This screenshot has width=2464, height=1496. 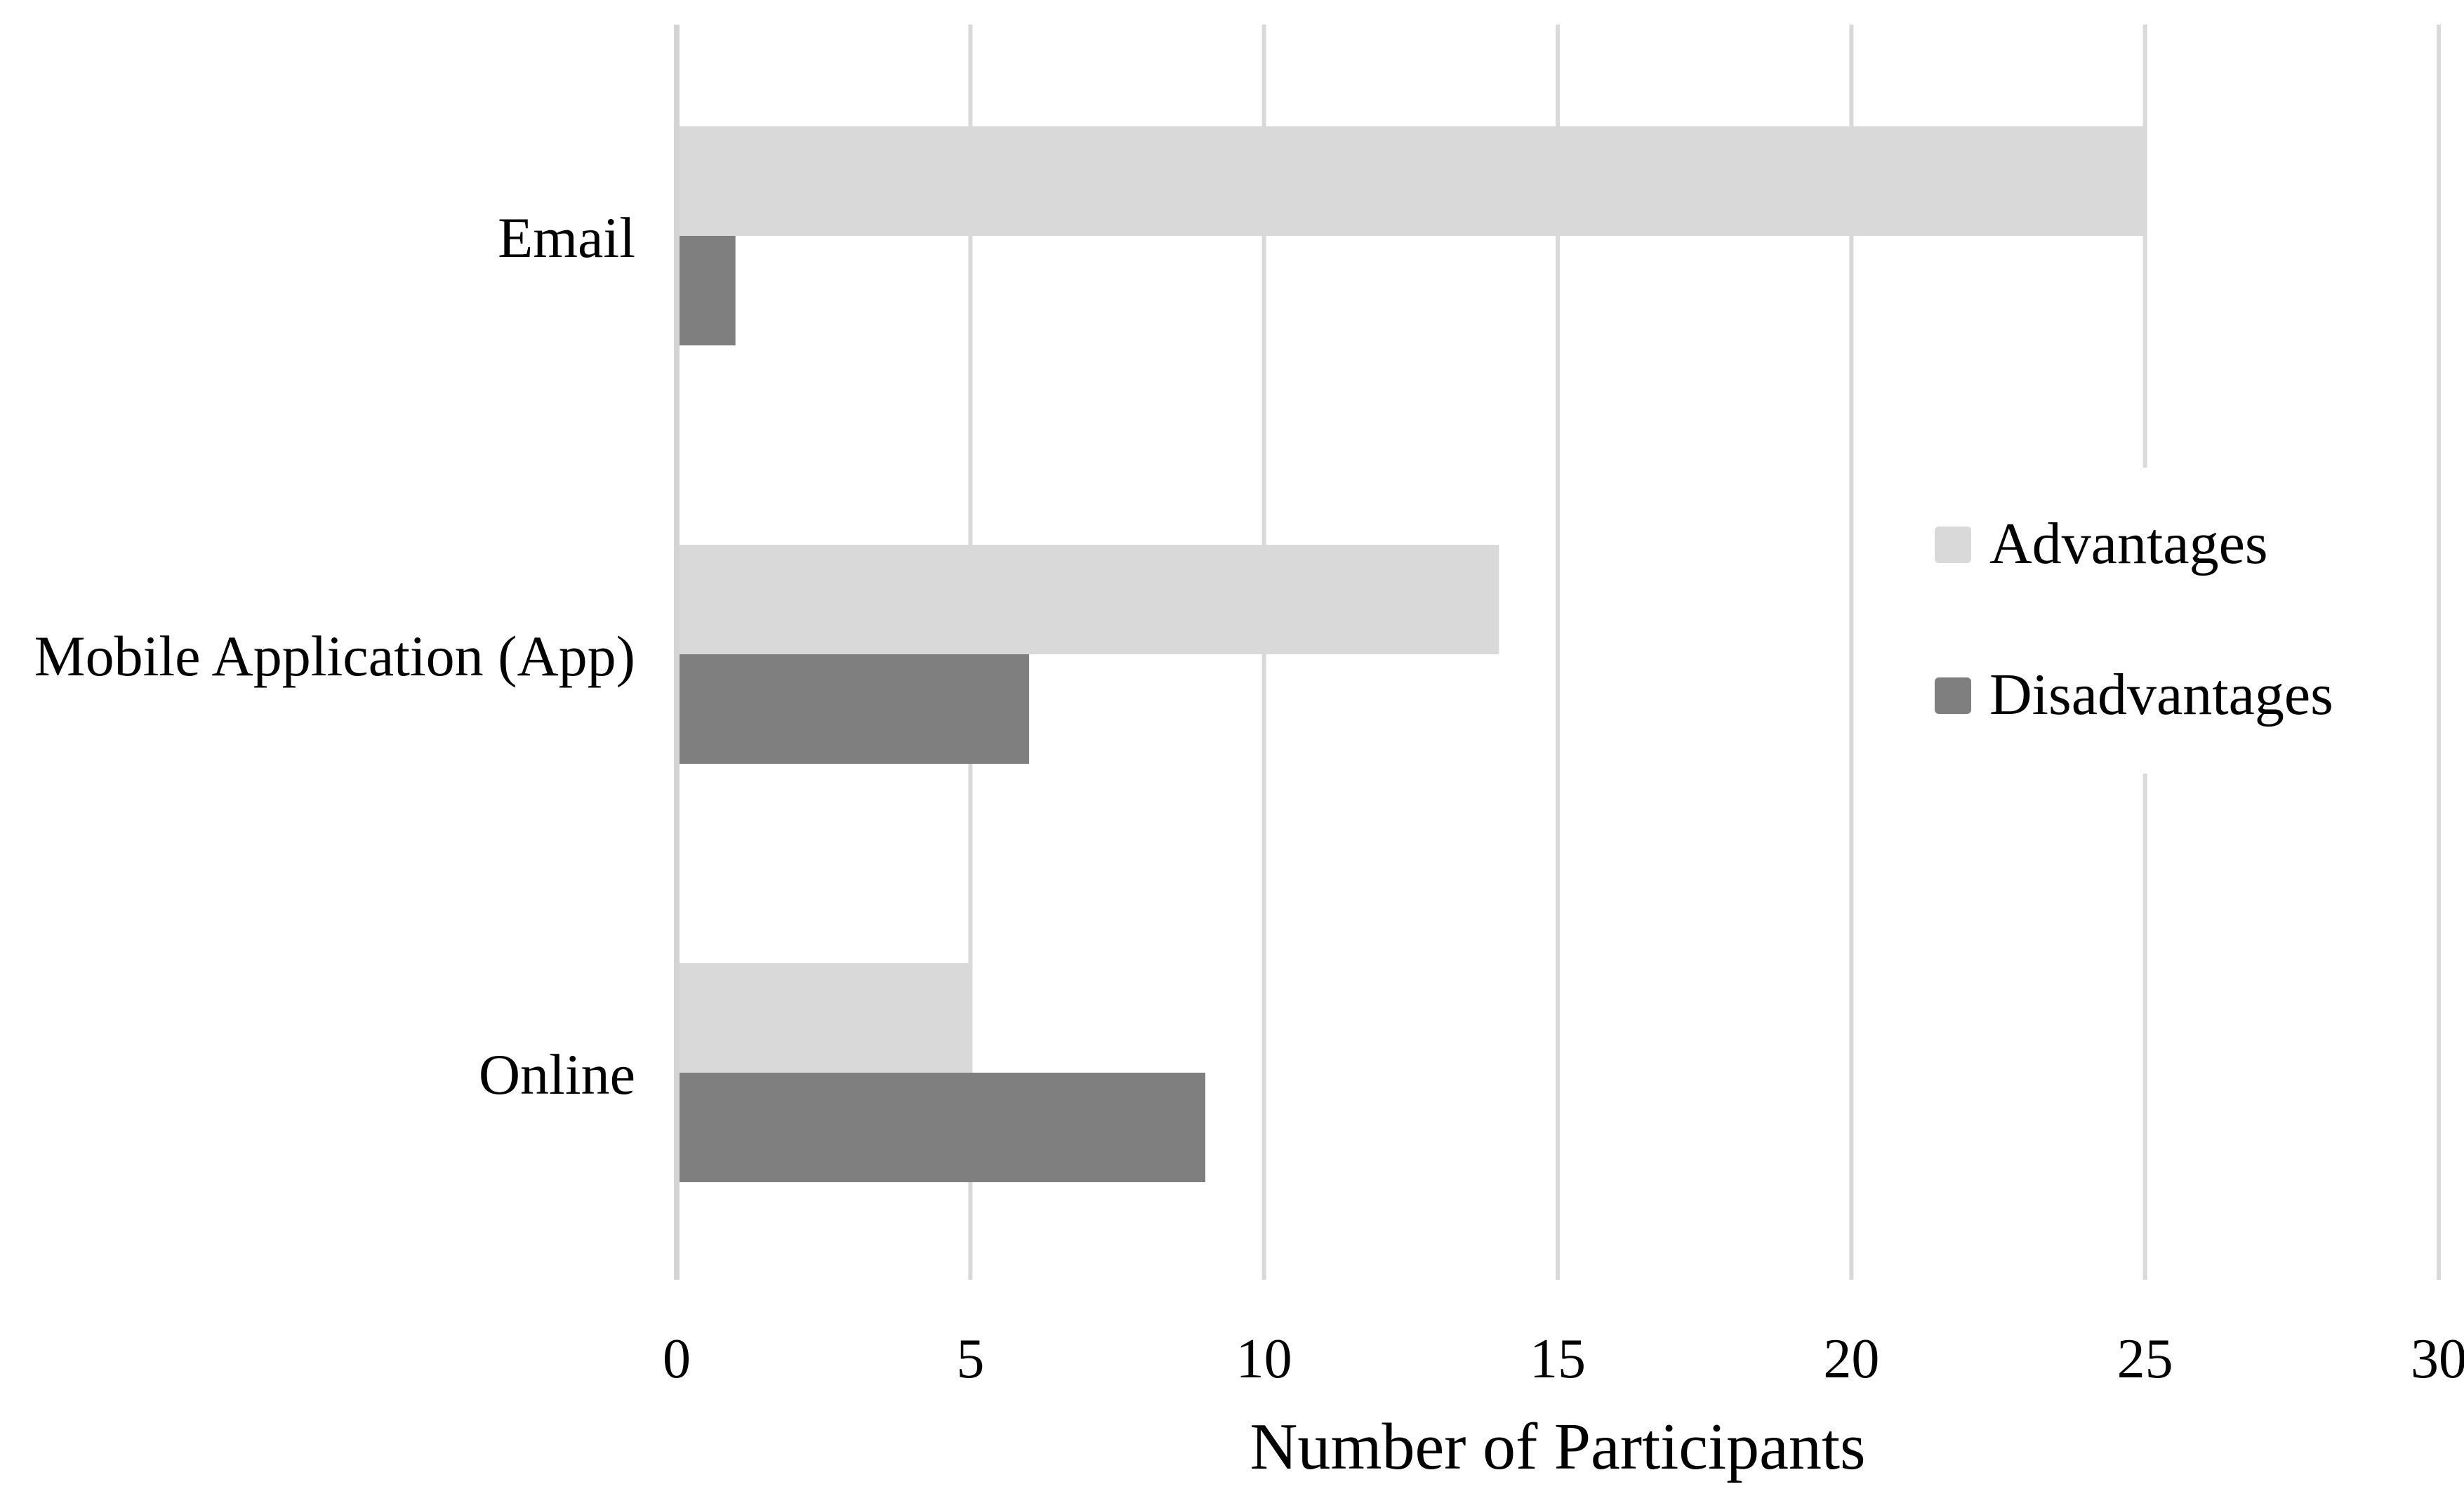 I want to click on x-axis-title: Number of Participants, so click(x=1558, y=1447).